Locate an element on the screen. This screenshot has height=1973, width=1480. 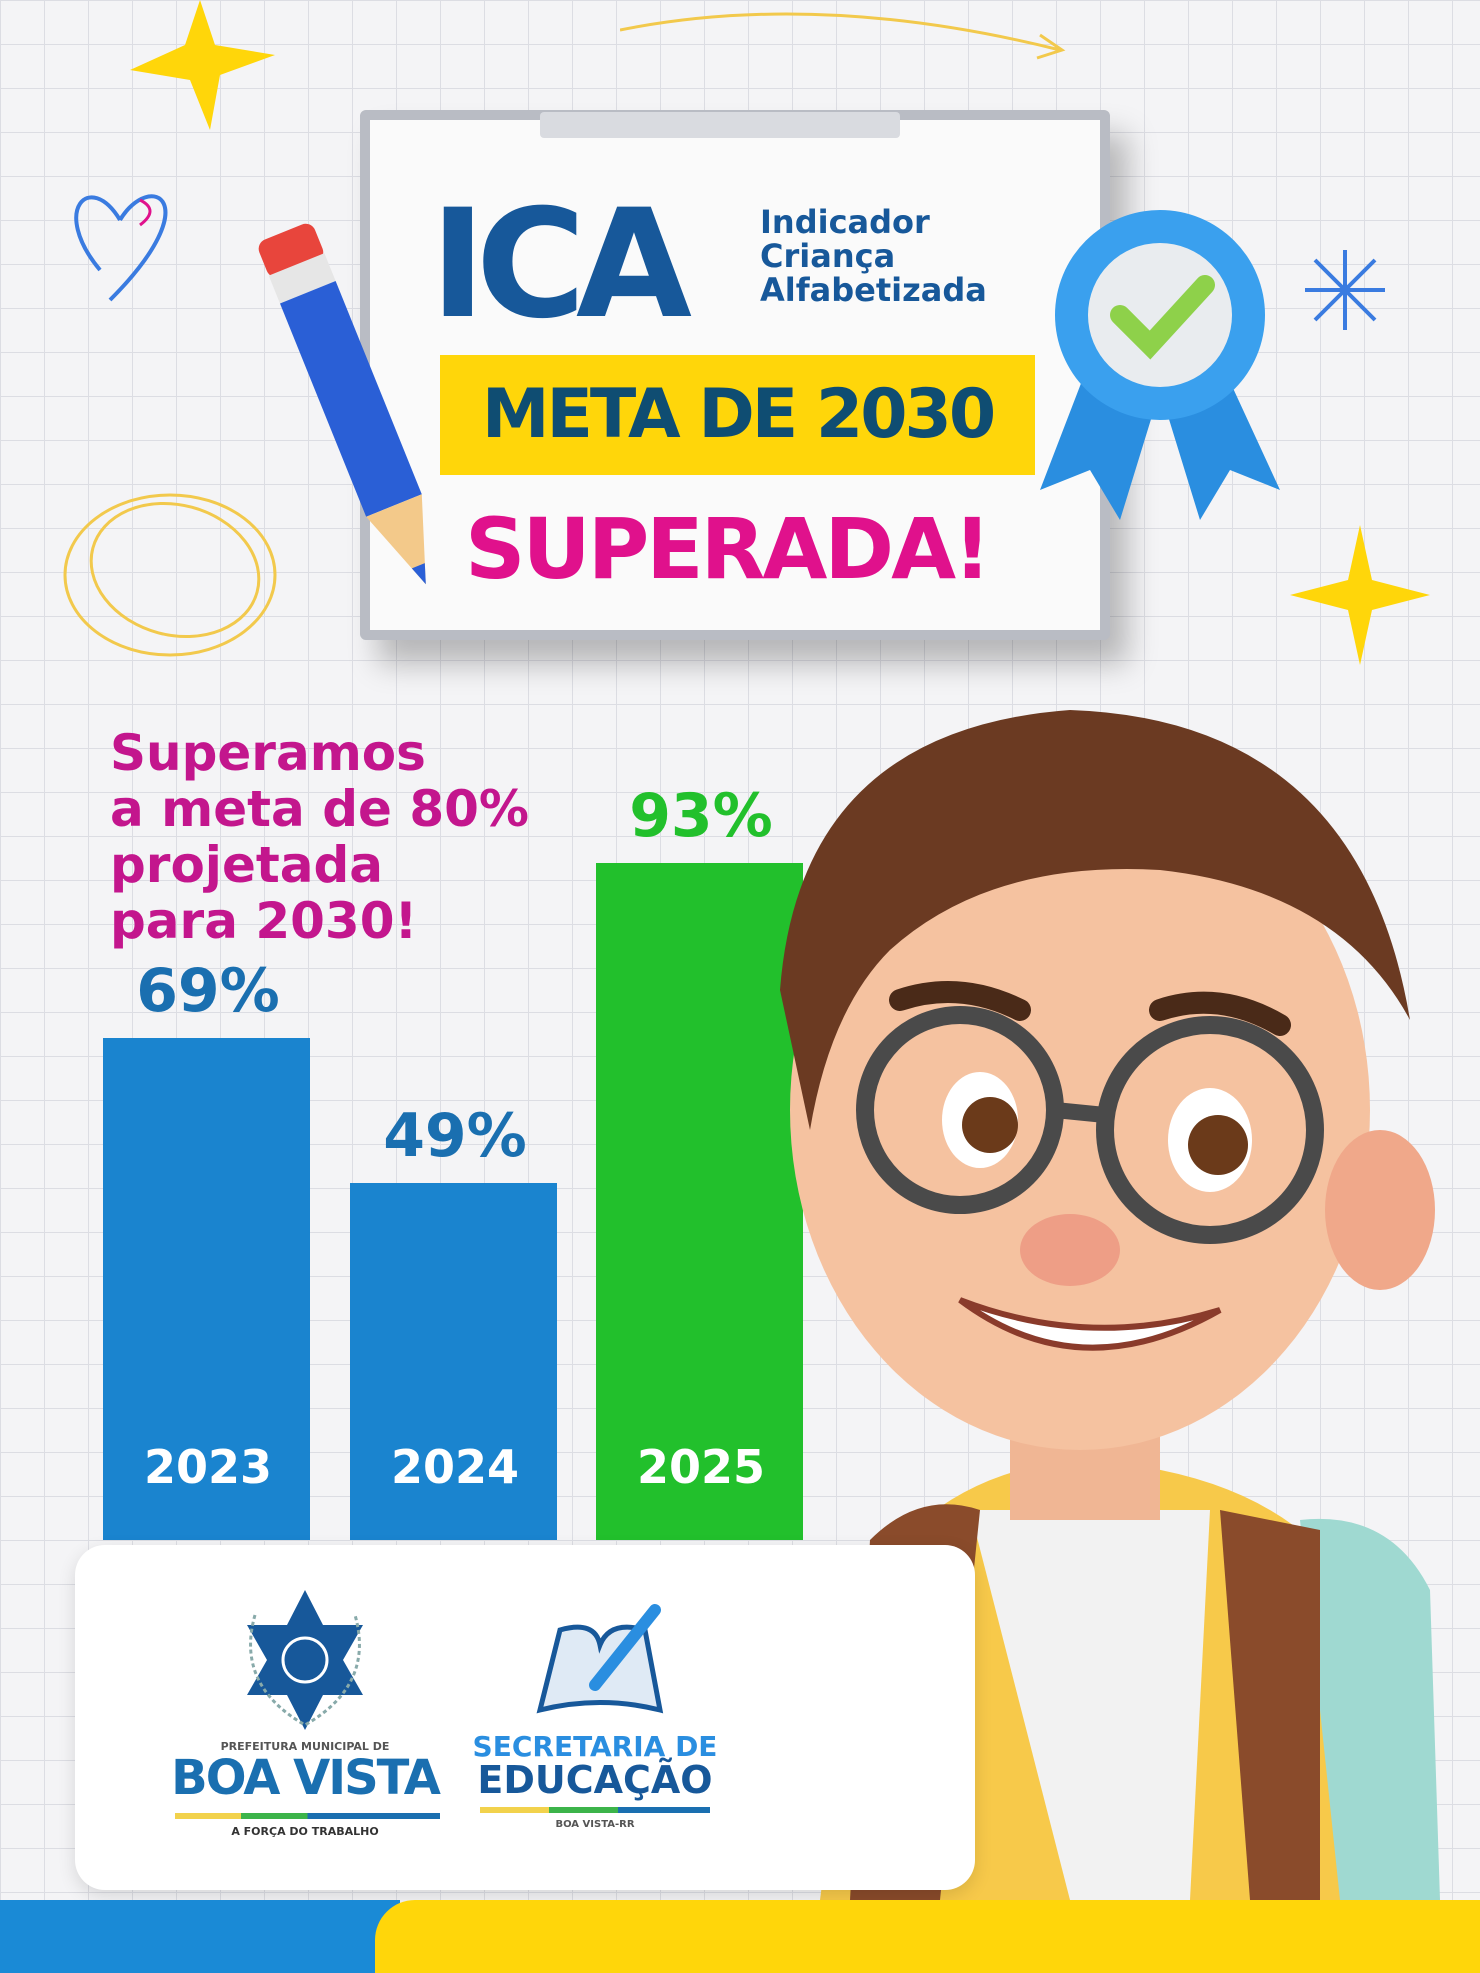
whiteboard-tray is located at coordinates (720, 125).